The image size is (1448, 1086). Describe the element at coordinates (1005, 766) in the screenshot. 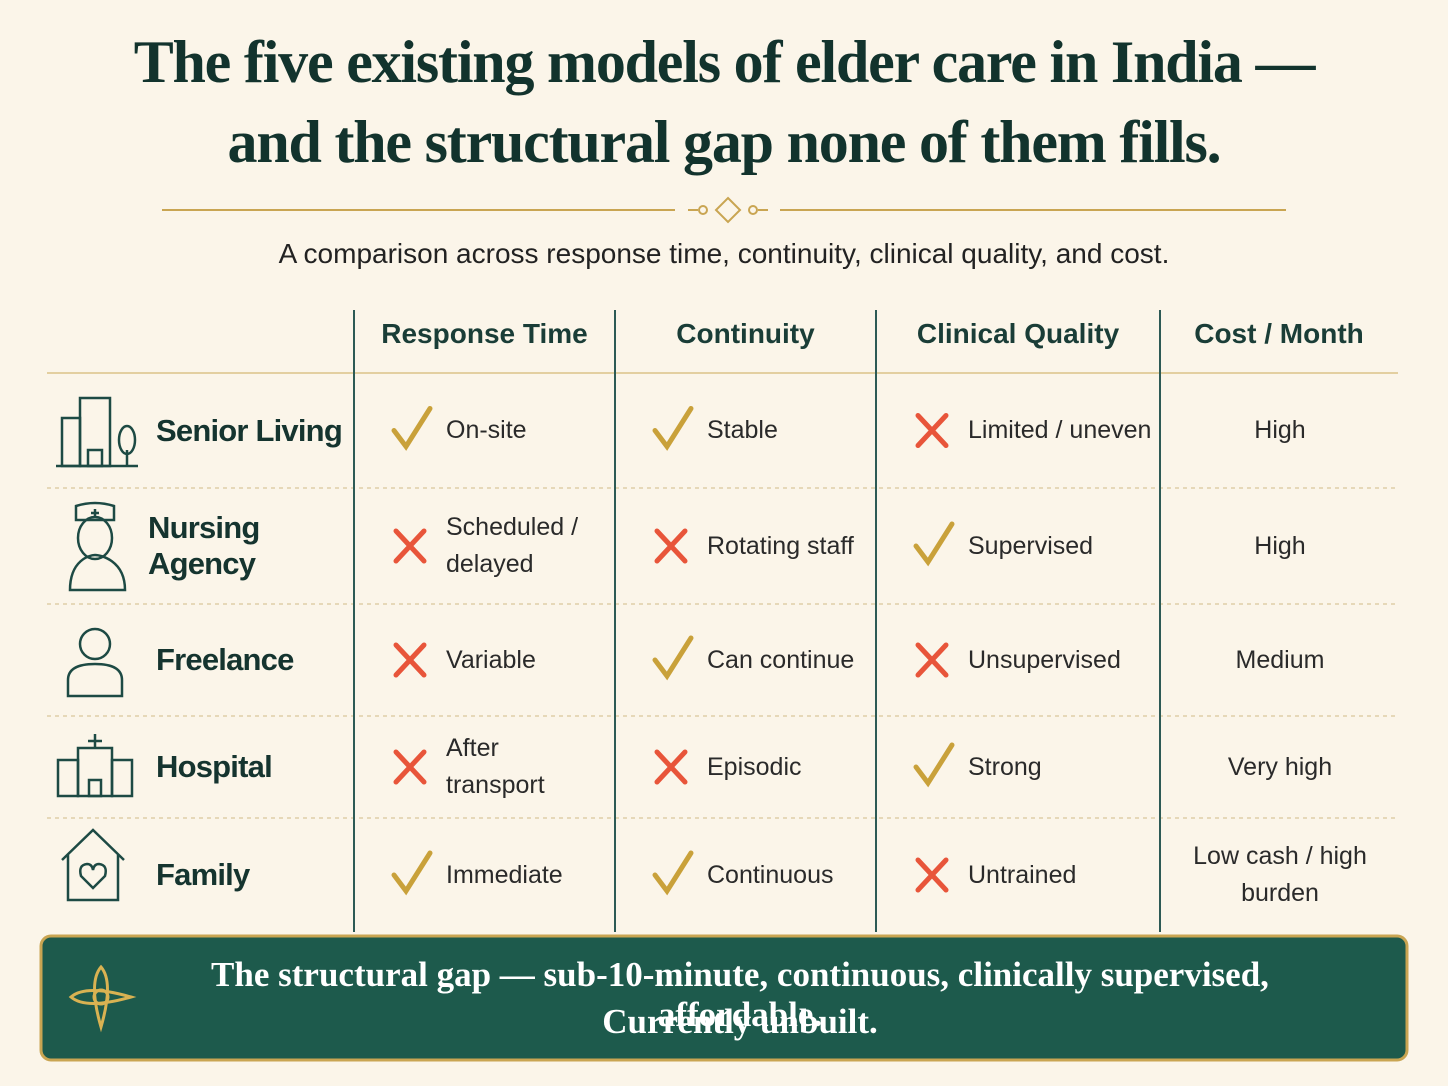

I see `cell-text: Strong` at that location.